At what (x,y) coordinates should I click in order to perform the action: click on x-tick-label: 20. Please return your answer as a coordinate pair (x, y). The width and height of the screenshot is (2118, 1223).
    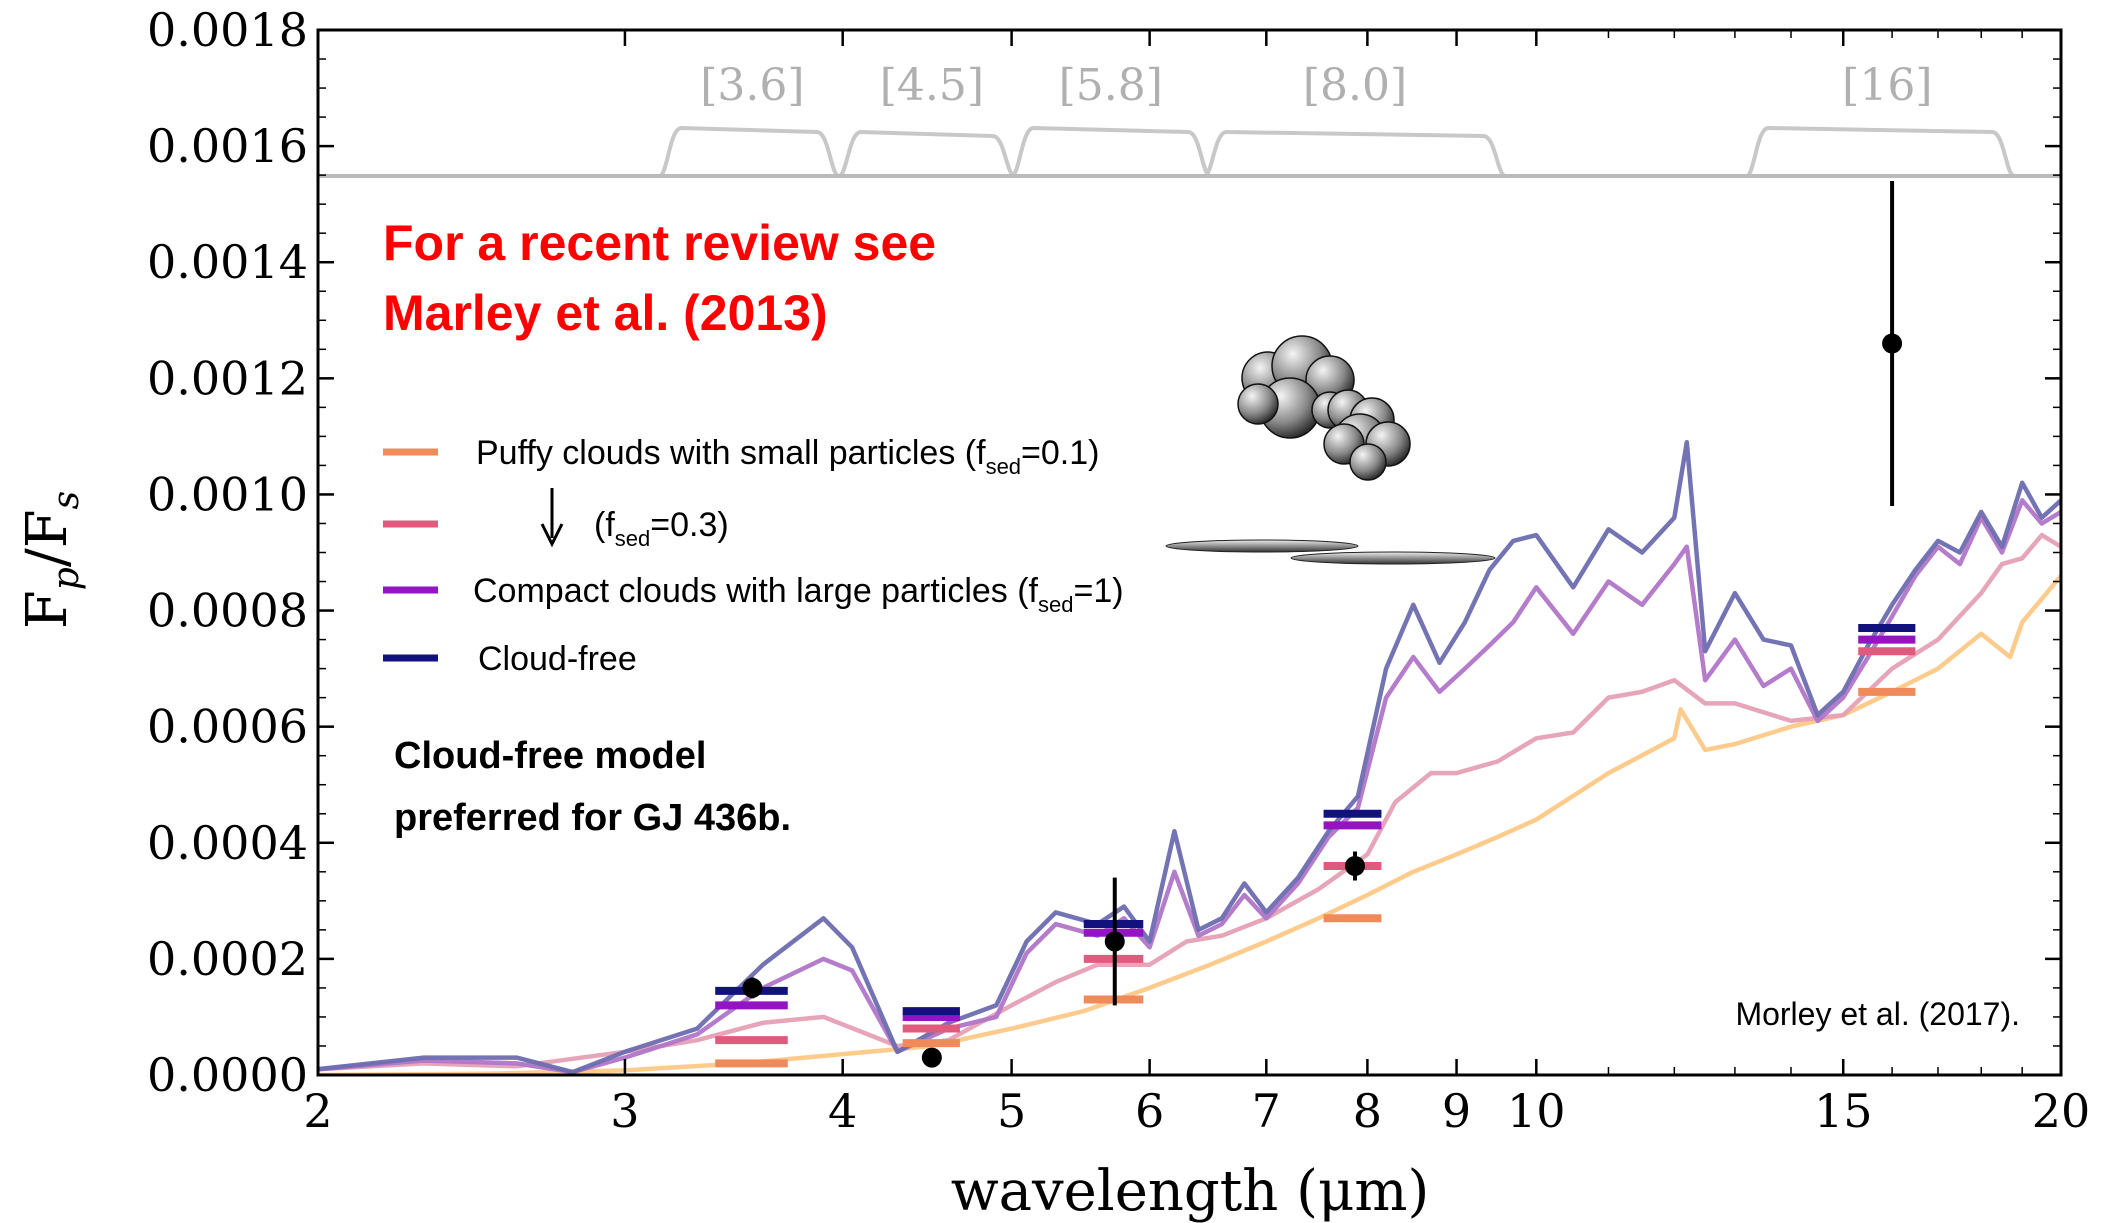
    Looking at the image, I should click on (2061, 1111).